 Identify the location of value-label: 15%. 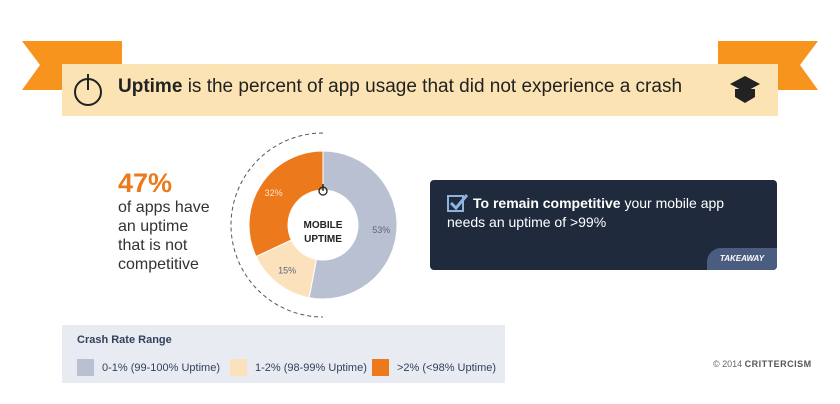
(287, 271).